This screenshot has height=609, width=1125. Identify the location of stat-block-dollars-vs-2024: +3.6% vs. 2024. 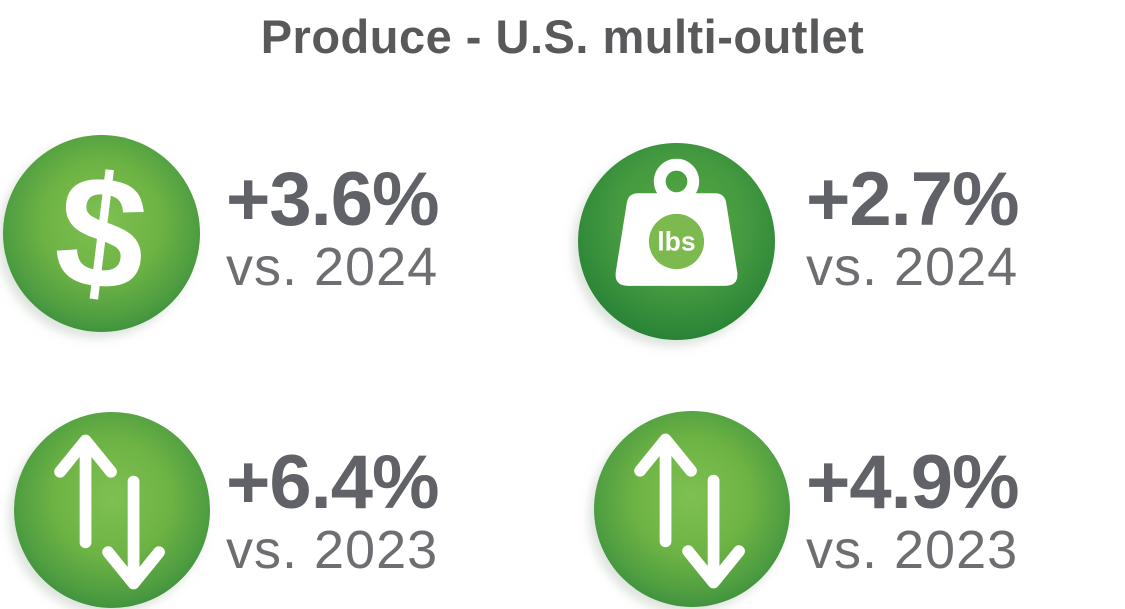
(333, 227).